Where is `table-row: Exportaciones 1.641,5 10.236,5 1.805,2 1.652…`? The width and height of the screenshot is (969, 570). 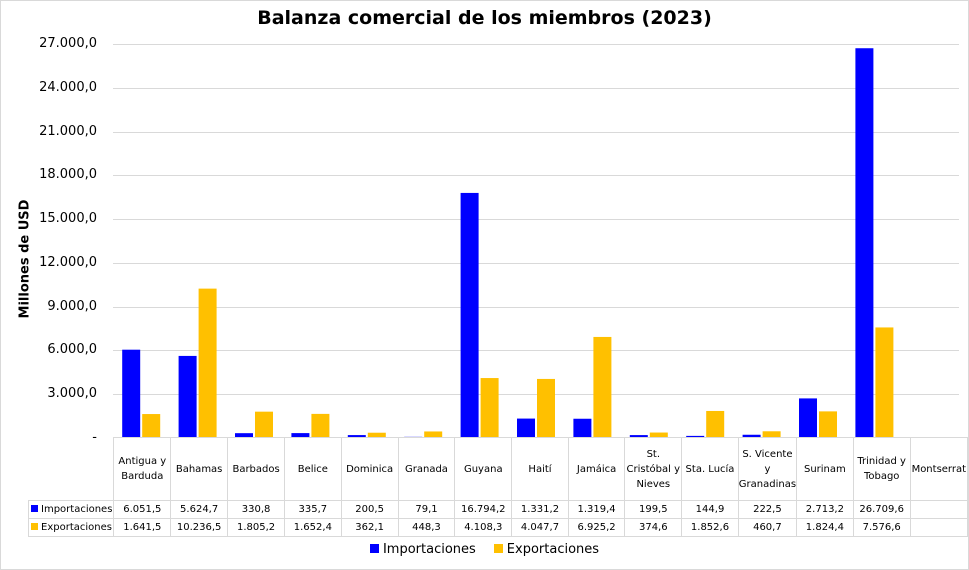 table-row: Exportaciones 1.641,5 10.236,5 1.805,2 1.652… is located at coordinates (498, 527).